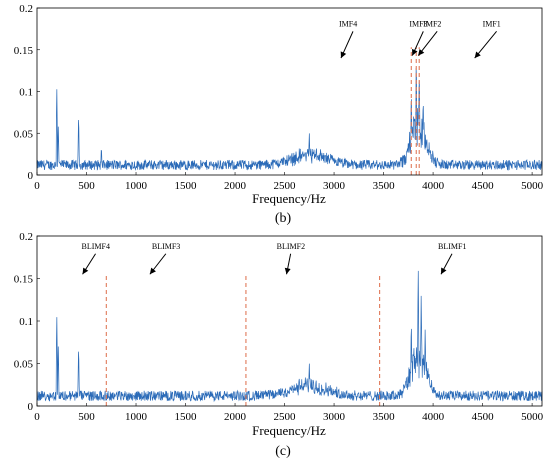 This screenshot has height=464, width=550. I want to click on y-ticks-c: 0 0.05 0.1 0.15 0.2, so click(27, 322).